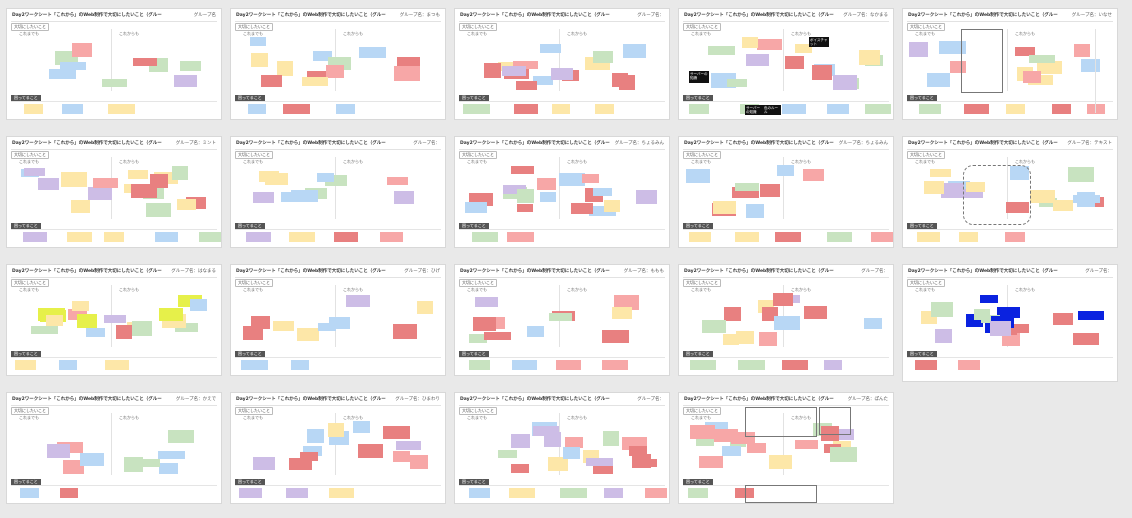  I want to click on sticky-note-dark: サーバーの知識, so click(754, 110).